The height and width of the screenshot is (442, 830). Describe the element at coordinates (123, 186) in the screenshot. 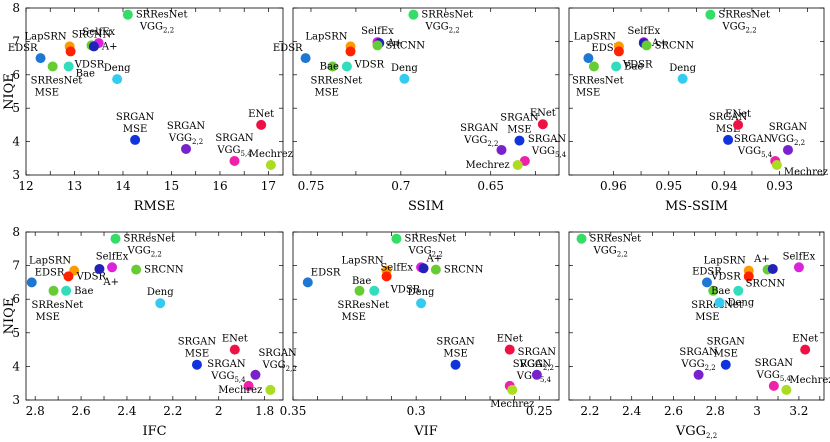

I see `x-tick-label: 14` at that location.